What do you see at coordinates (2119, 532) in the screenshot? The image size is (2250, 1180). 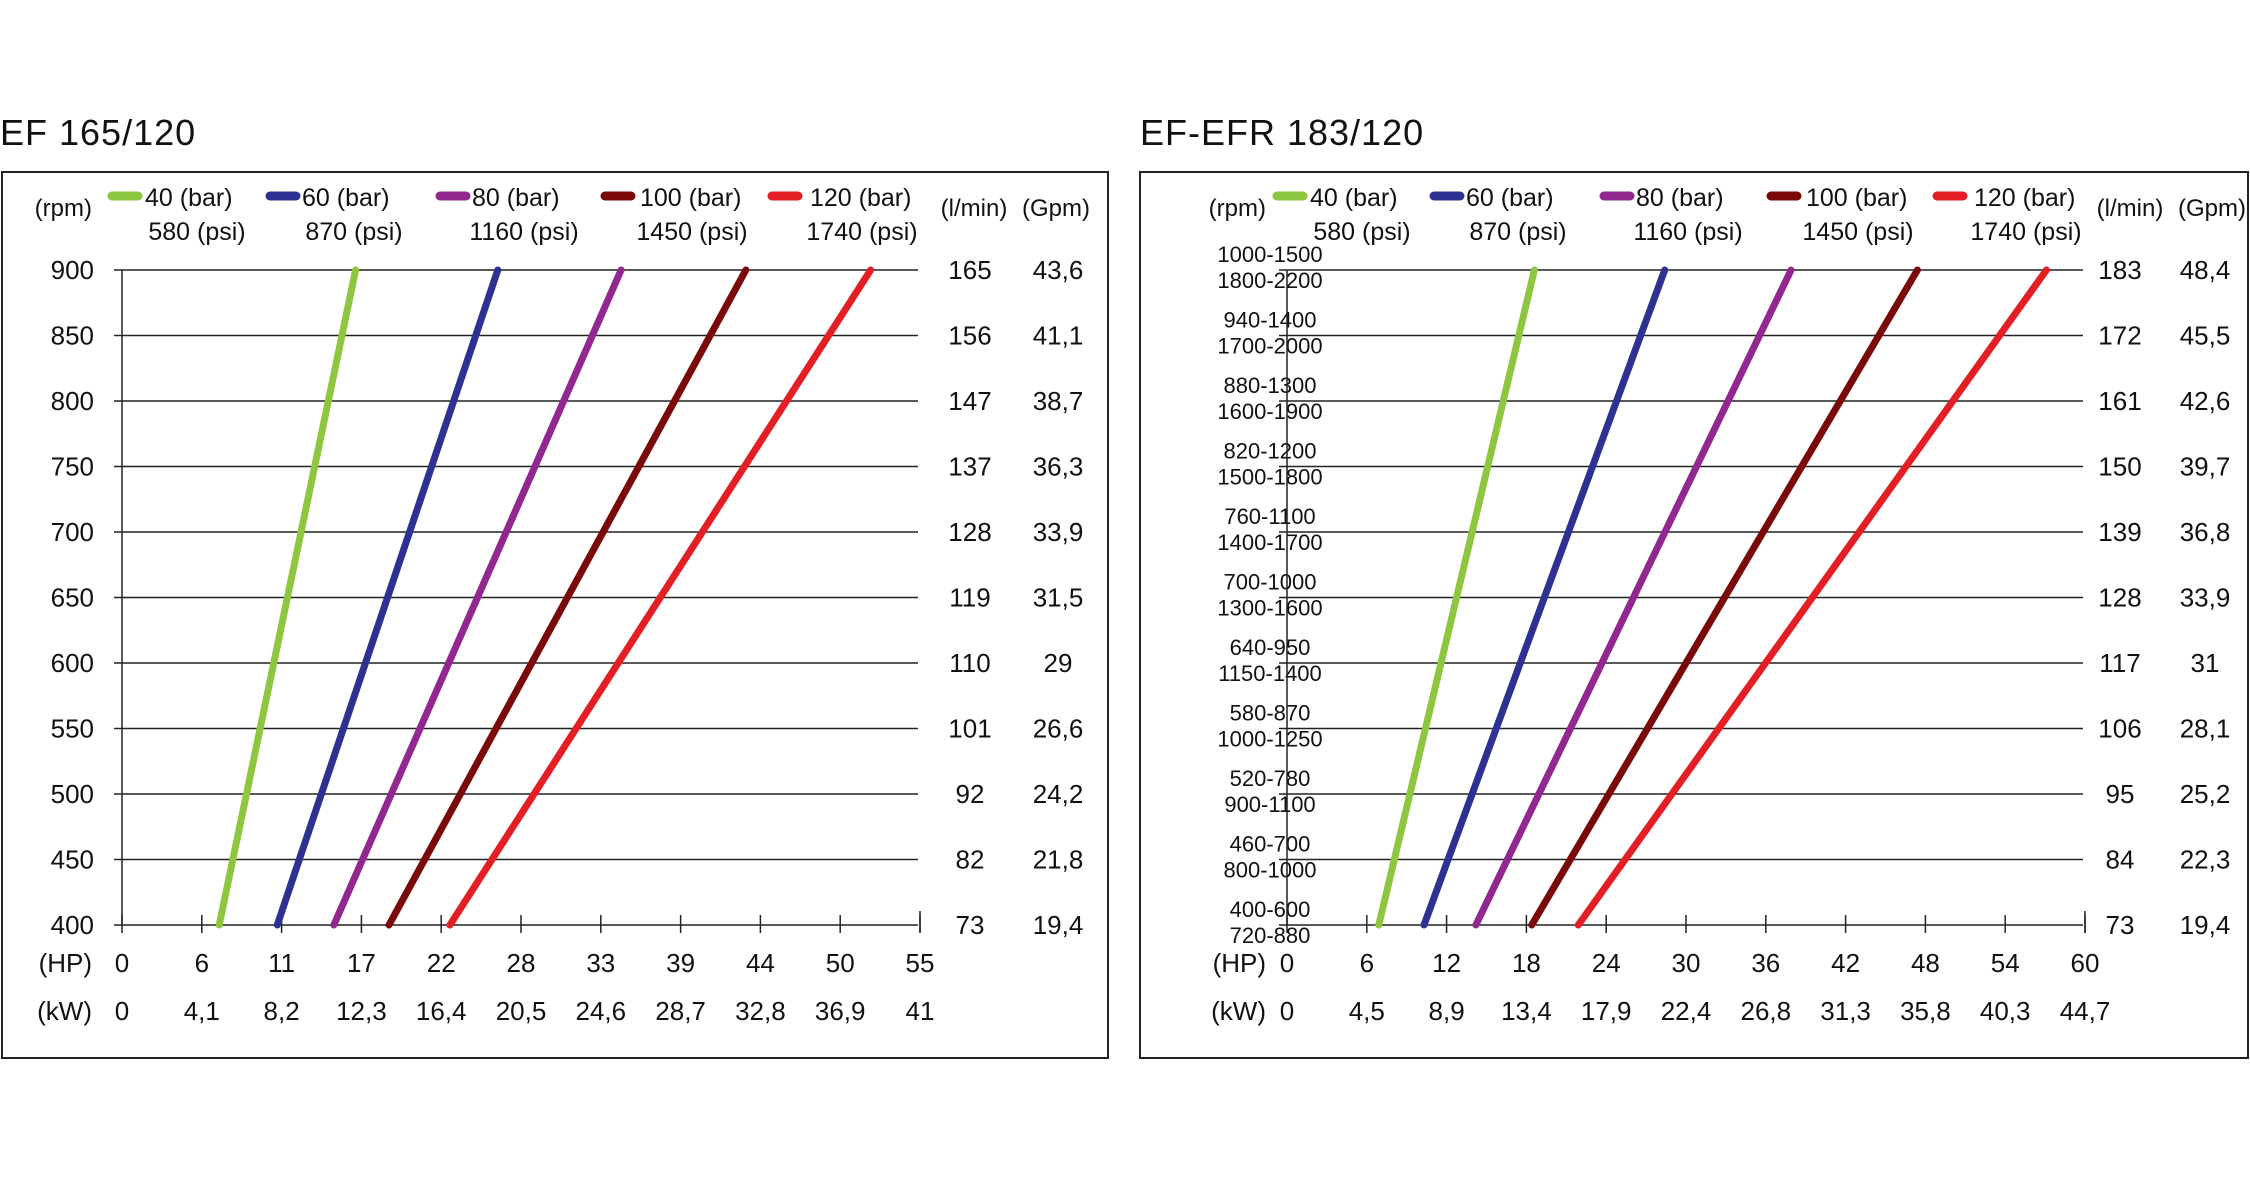 I see `lmin-value: 139` at bounding box center [2119, 532].